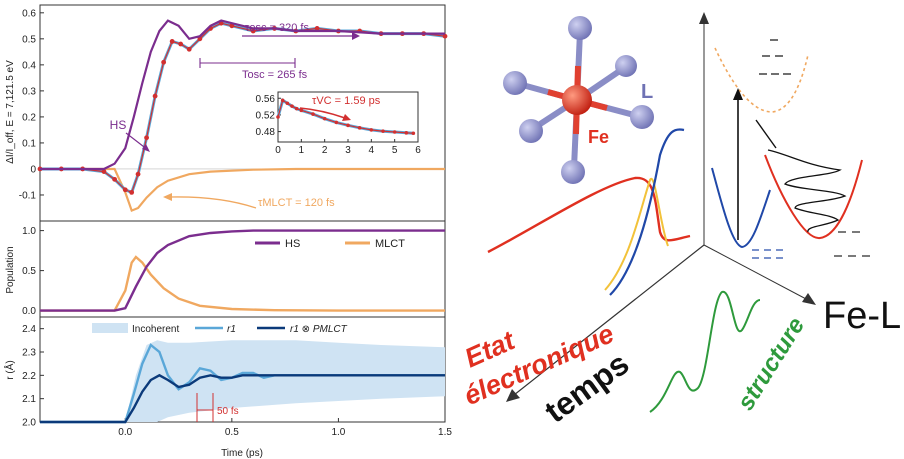 This screenshot has width=904, height=459. Describe the element at coordinates (277, 28) in the screenshot. I see `tau-osc-annotation: τosc = 320 fs` at that location.